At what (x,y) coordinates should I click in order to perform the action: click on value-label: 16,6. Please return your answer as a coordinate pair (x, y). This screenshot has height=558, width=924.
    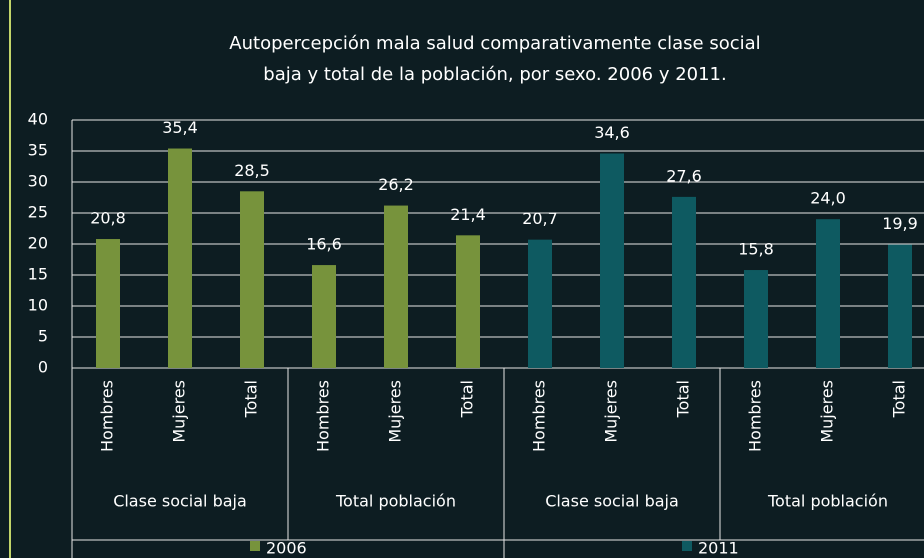
    Looking at the image, I should click on (324, 244).